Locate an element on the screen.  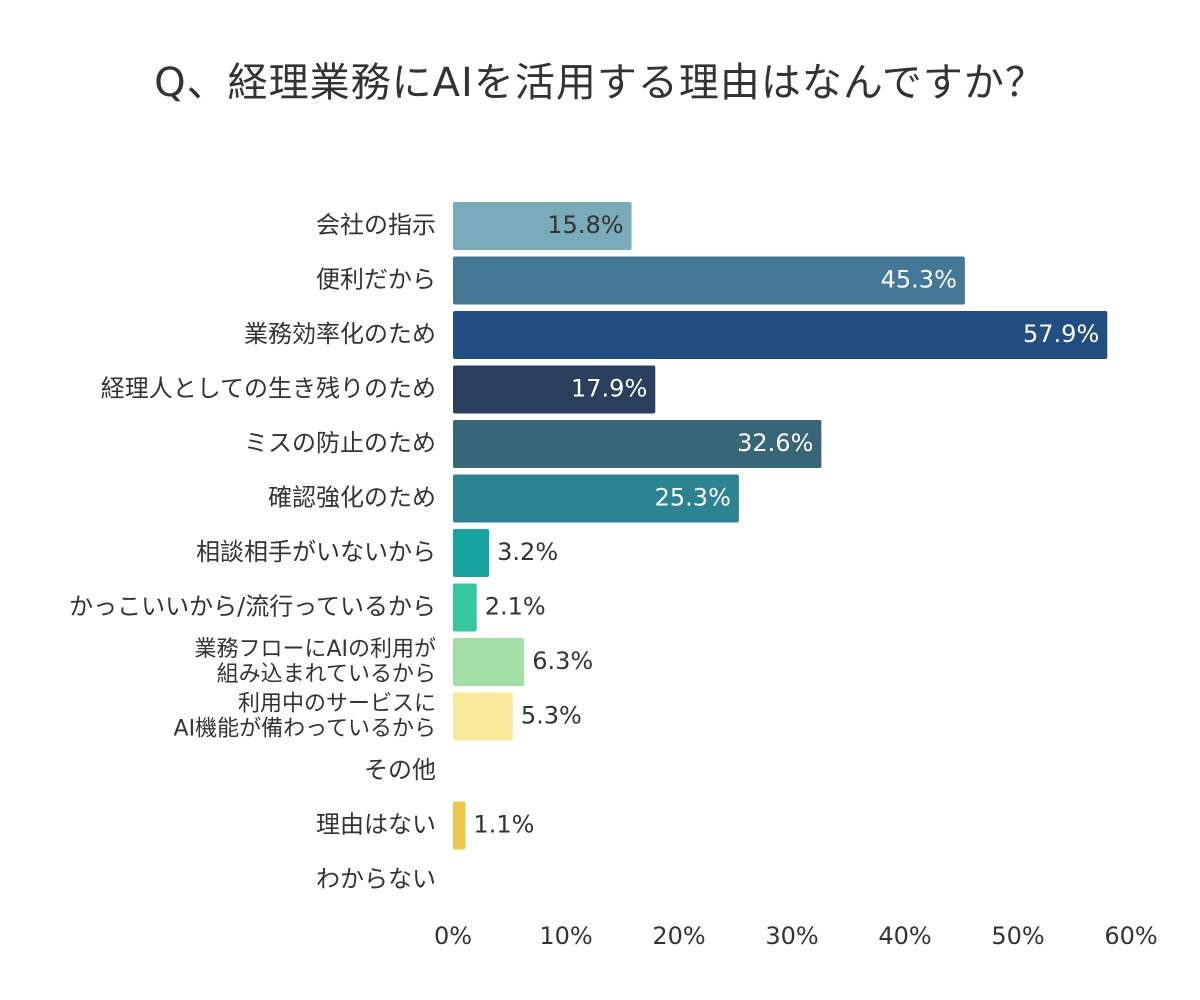
x-tick-label: 60% is located at coordinates (1130, 936).